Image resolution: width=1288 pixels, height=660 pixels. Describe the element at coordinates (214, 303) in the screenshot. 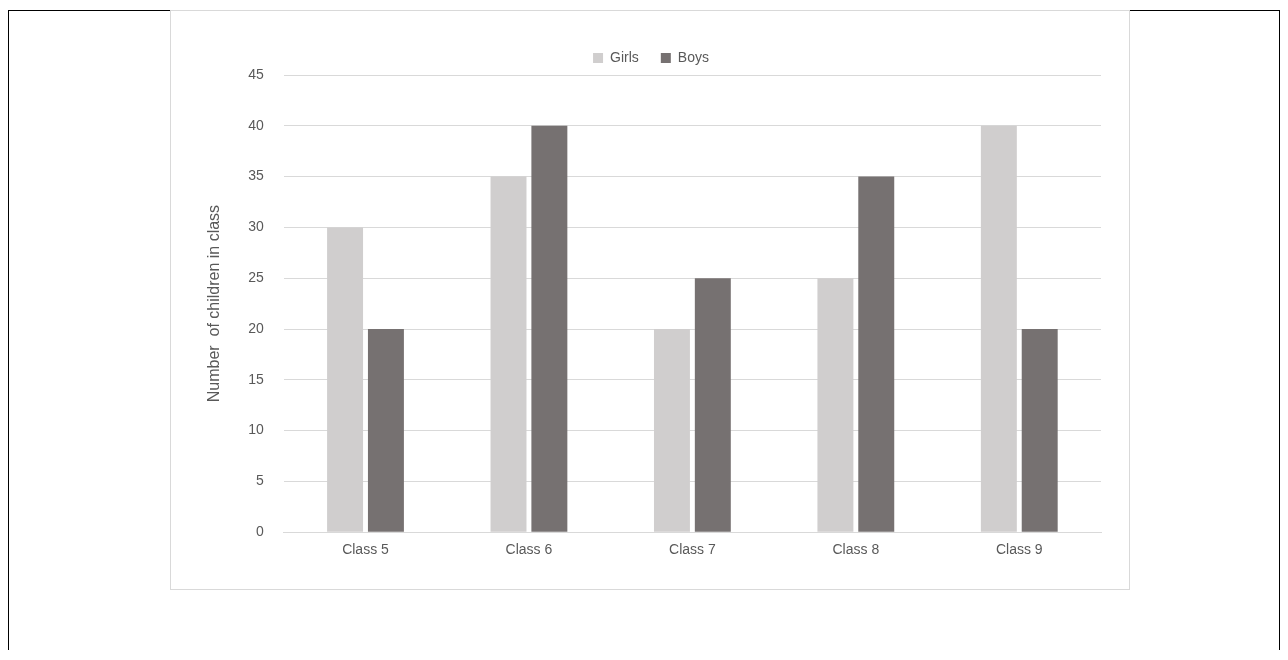

I see `y-axis-title: Number of children in class` at that location.